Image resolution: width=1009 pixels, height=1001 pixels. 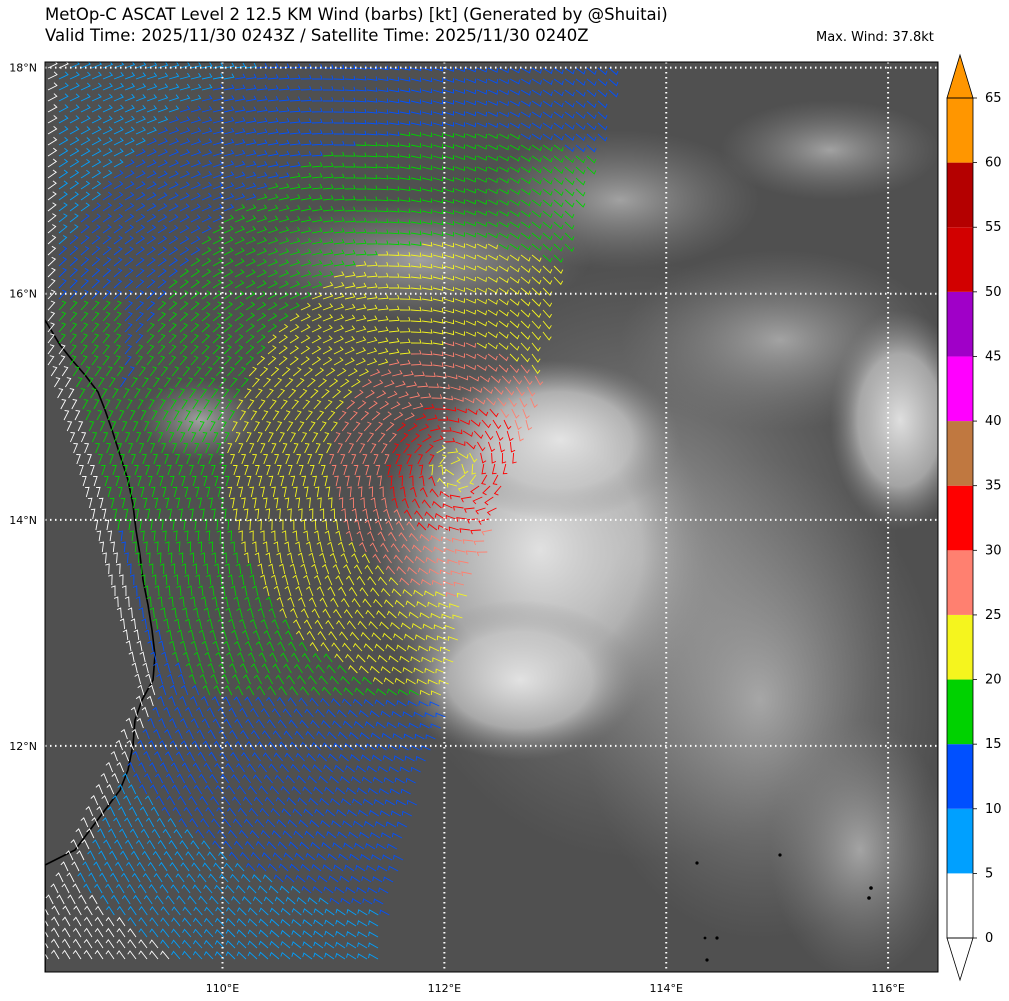 What do you see at coordinates (23, 294) in the screenshot?
I see `latitude-label: 16°N` at bounding box center [23, 294].